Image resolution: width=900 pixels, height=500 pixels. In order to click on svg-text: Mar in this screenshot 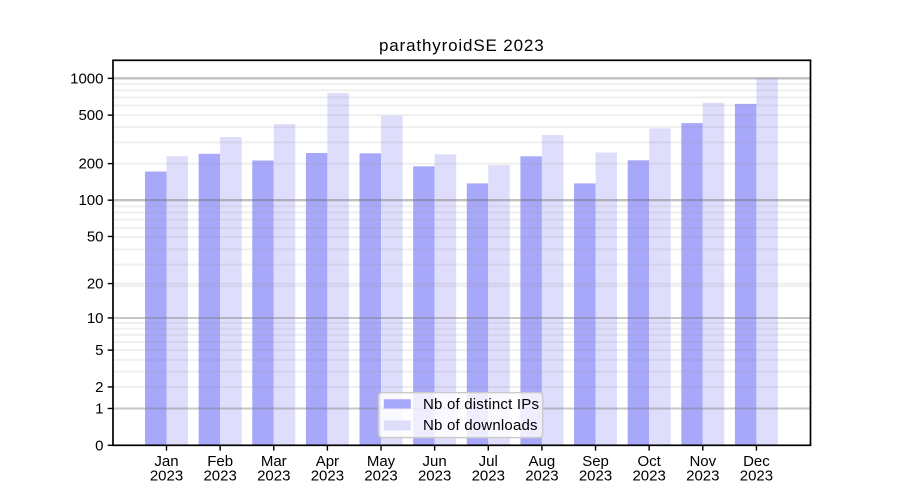, I will do `click(274, 461)`.